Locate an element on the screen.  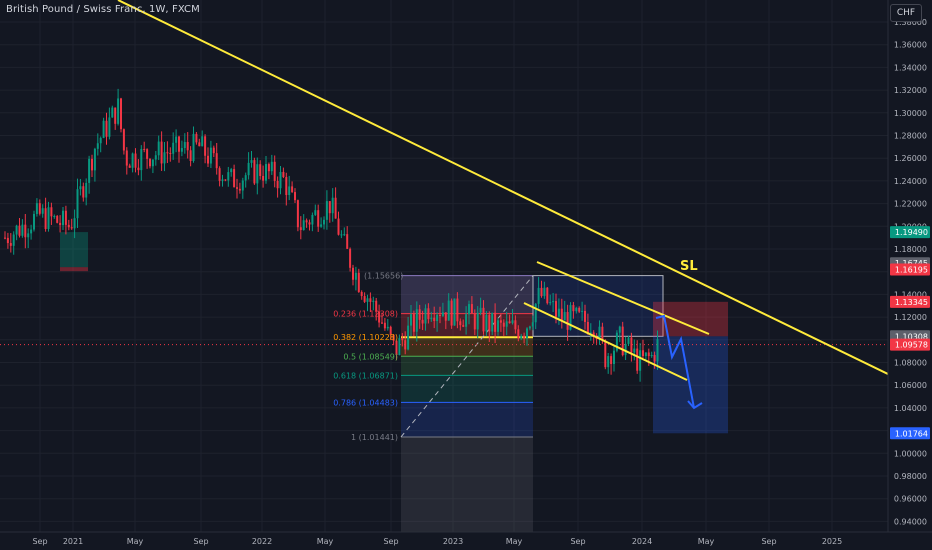
price-badge-label: 1.13345 is located at coordinates (911, 302).